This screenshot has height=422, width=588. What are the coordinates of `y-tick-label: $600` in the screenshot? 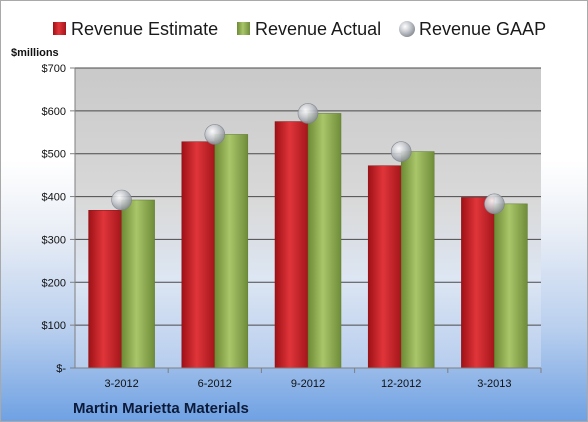 It's located at (54, 112).